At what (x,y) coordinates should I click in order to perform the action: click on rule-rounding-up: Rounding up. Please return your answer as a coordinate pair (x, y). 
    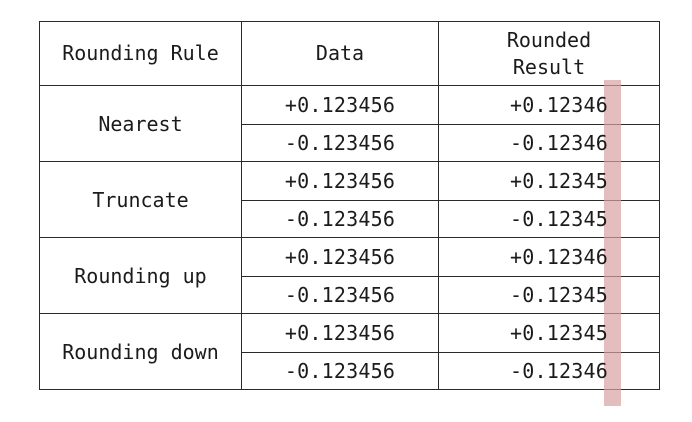
    Looking at the image, I should click on (140, 275).